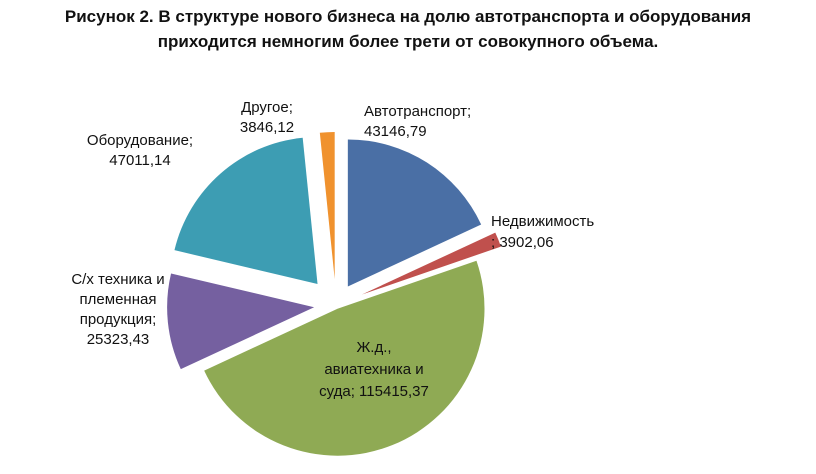 The image size is (816, 474). I want to click on slice-label-line: 3846,12, so click(267, 127).